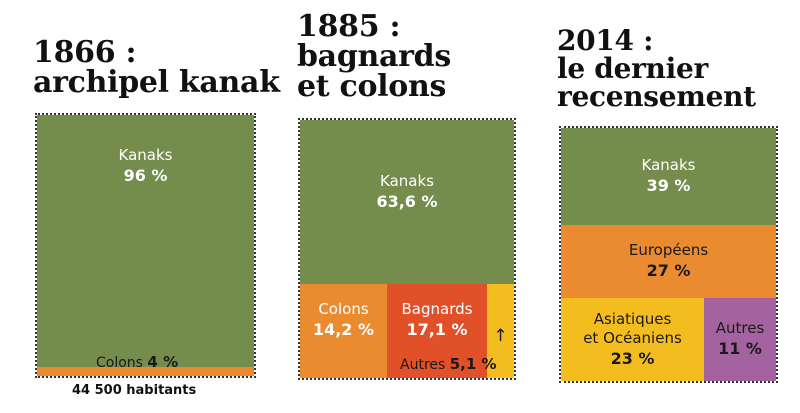  I want to click on segment-value: 27 %, so click(668, 270).